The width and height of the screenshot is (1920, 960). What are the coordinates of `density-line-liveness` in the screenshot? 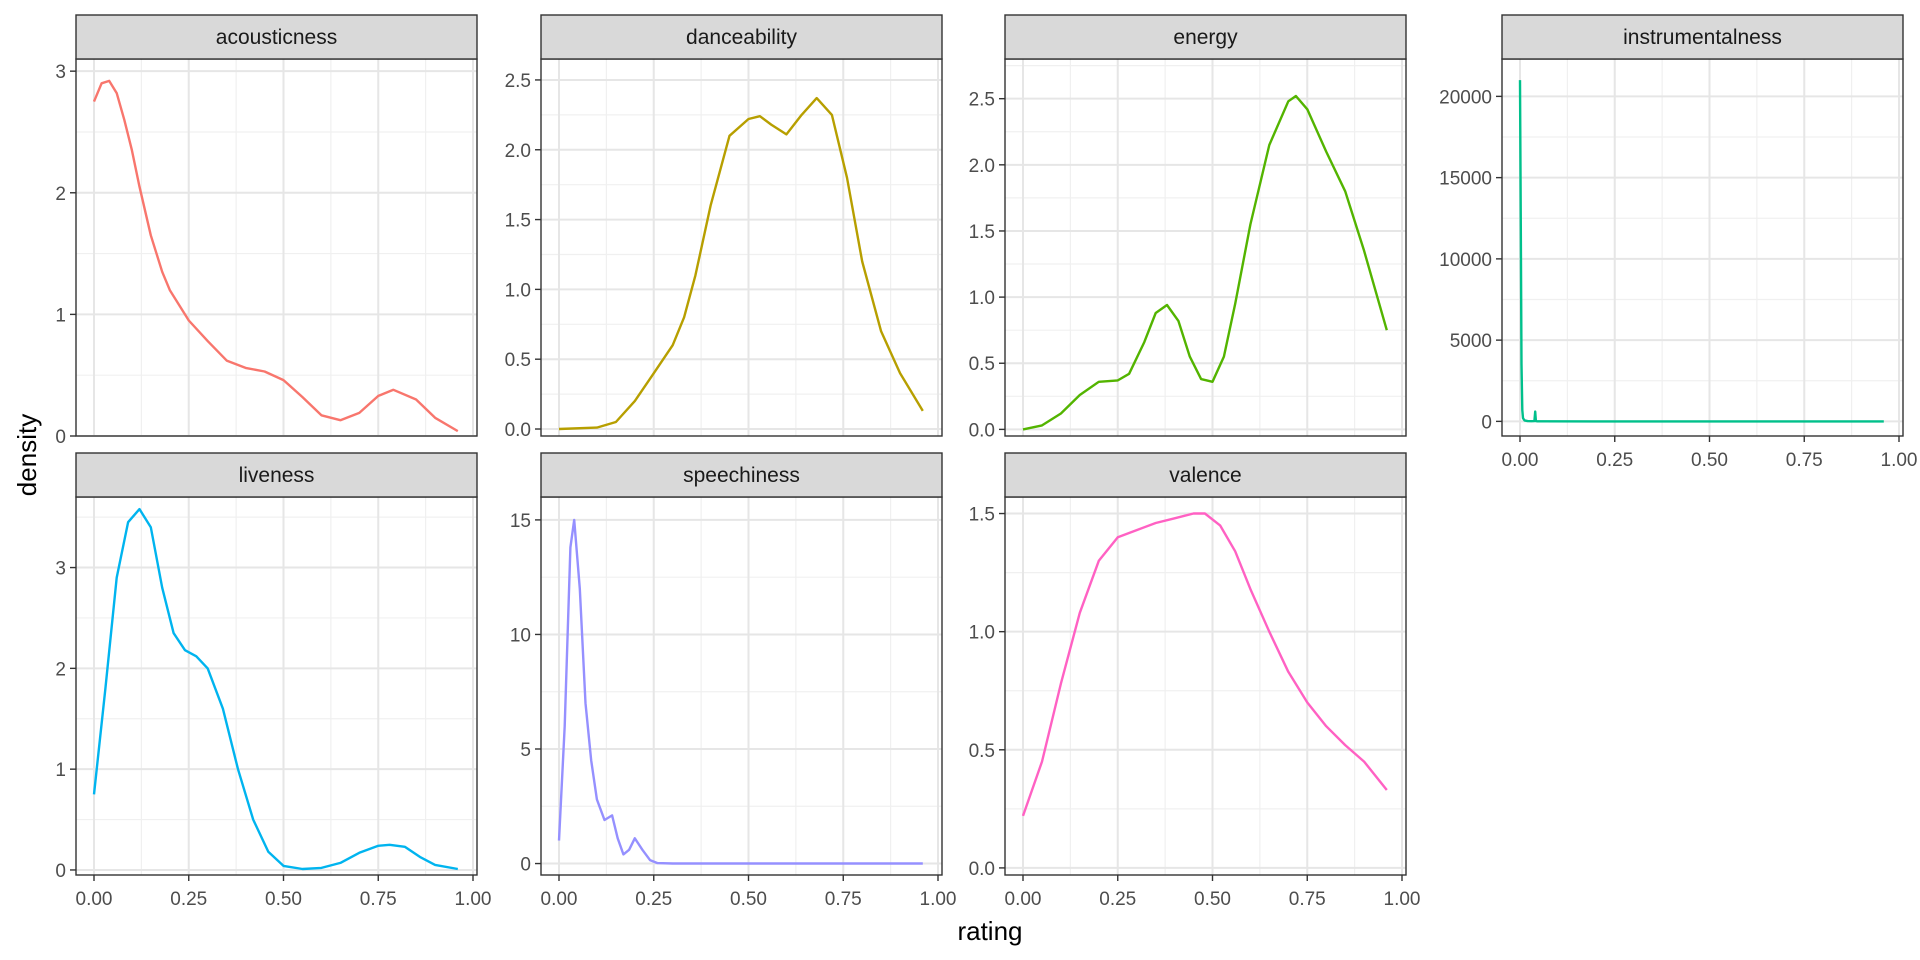 It's located at (275, 689).